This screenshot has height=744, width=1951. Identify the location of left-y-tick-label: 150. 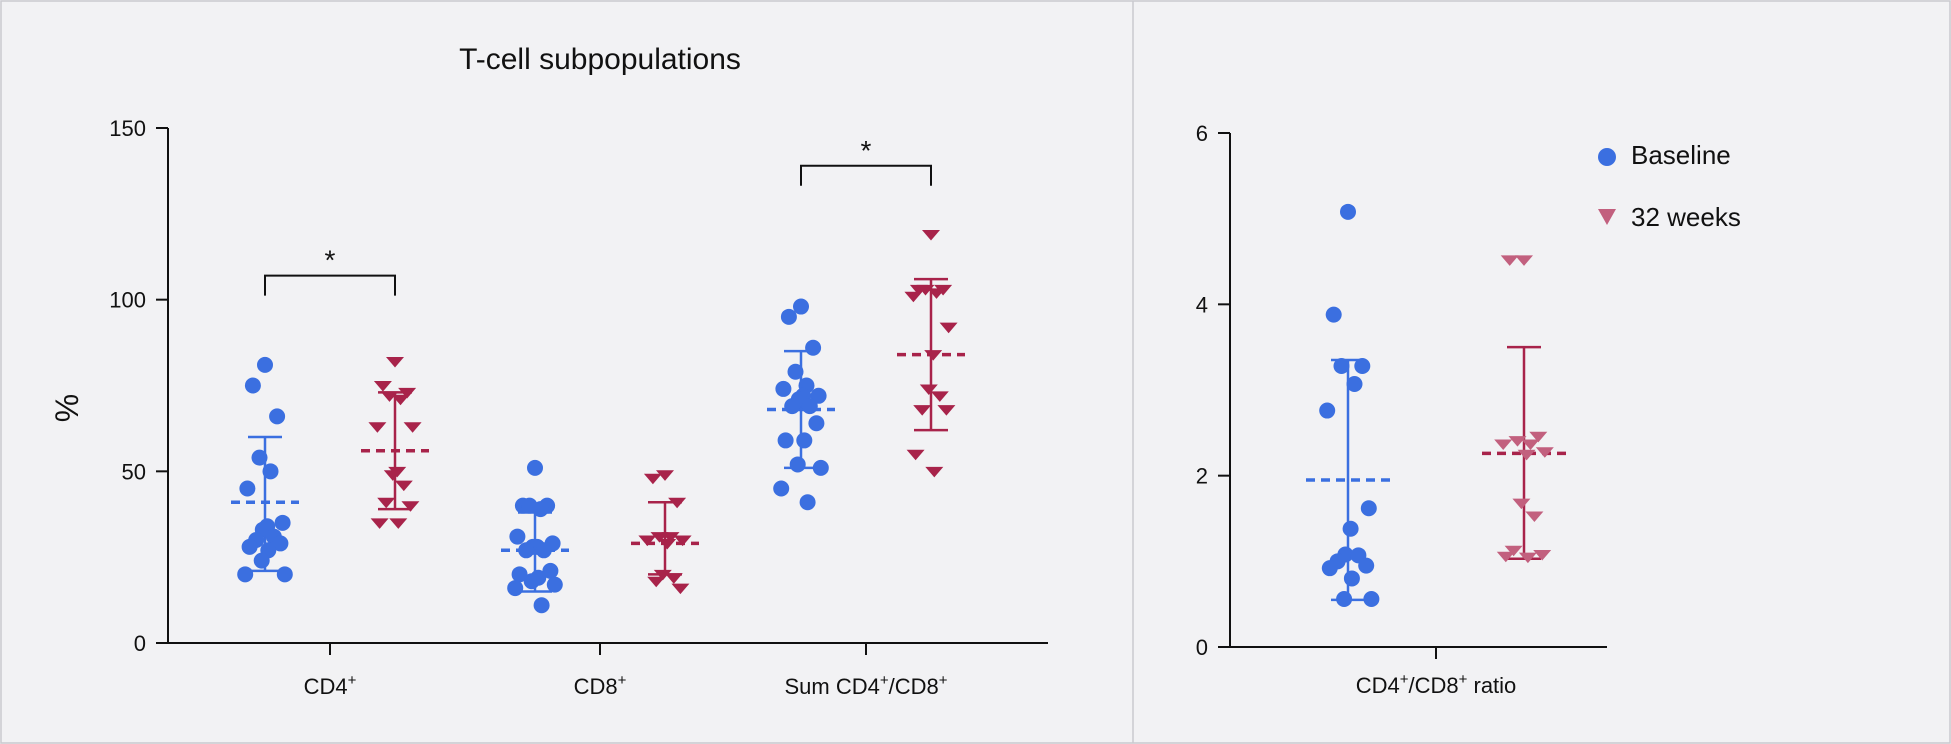
(127, 128).